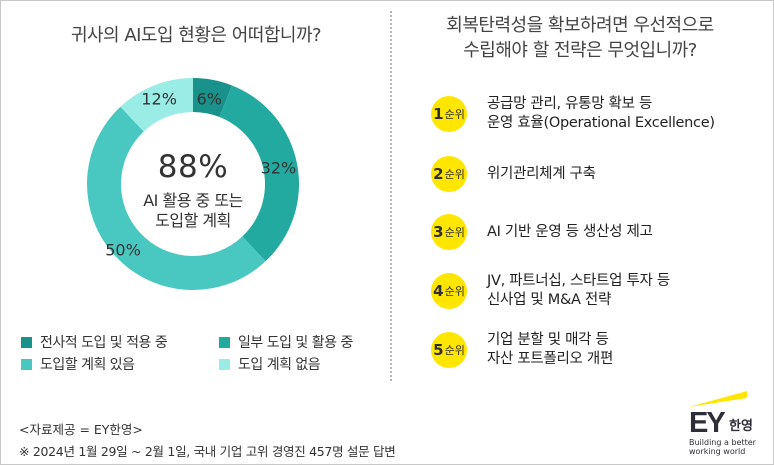 The height and width of the screenshot is (465, 774). What do you see at coordinates (578, 281) in the screenshot?
I see `rank-text-line: JV, 파트너십, 스타트업 투자 등` at bounding box center [578, 281].